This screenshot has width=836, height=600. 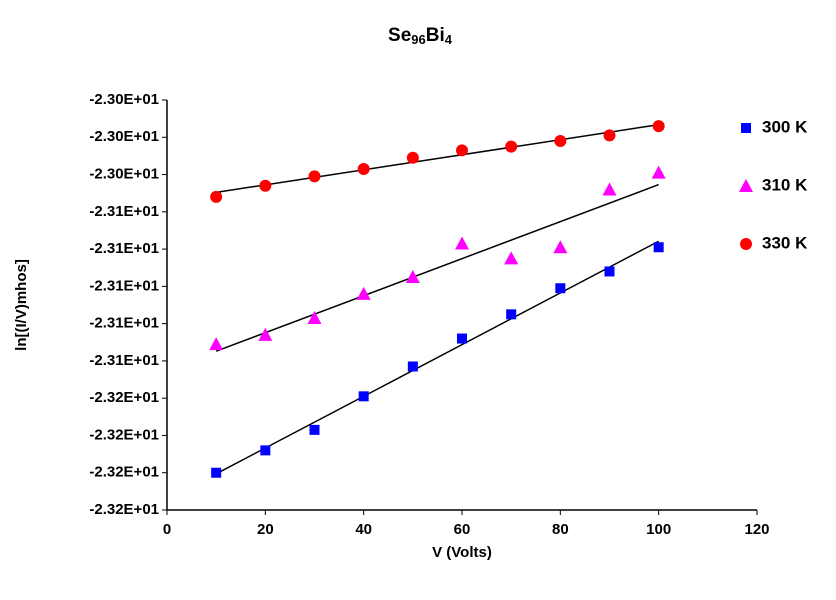 What do you see at coordinates (785, 126) in the screenshot?
I see `legend-label: 300 K` at bounding box center [785, 126].